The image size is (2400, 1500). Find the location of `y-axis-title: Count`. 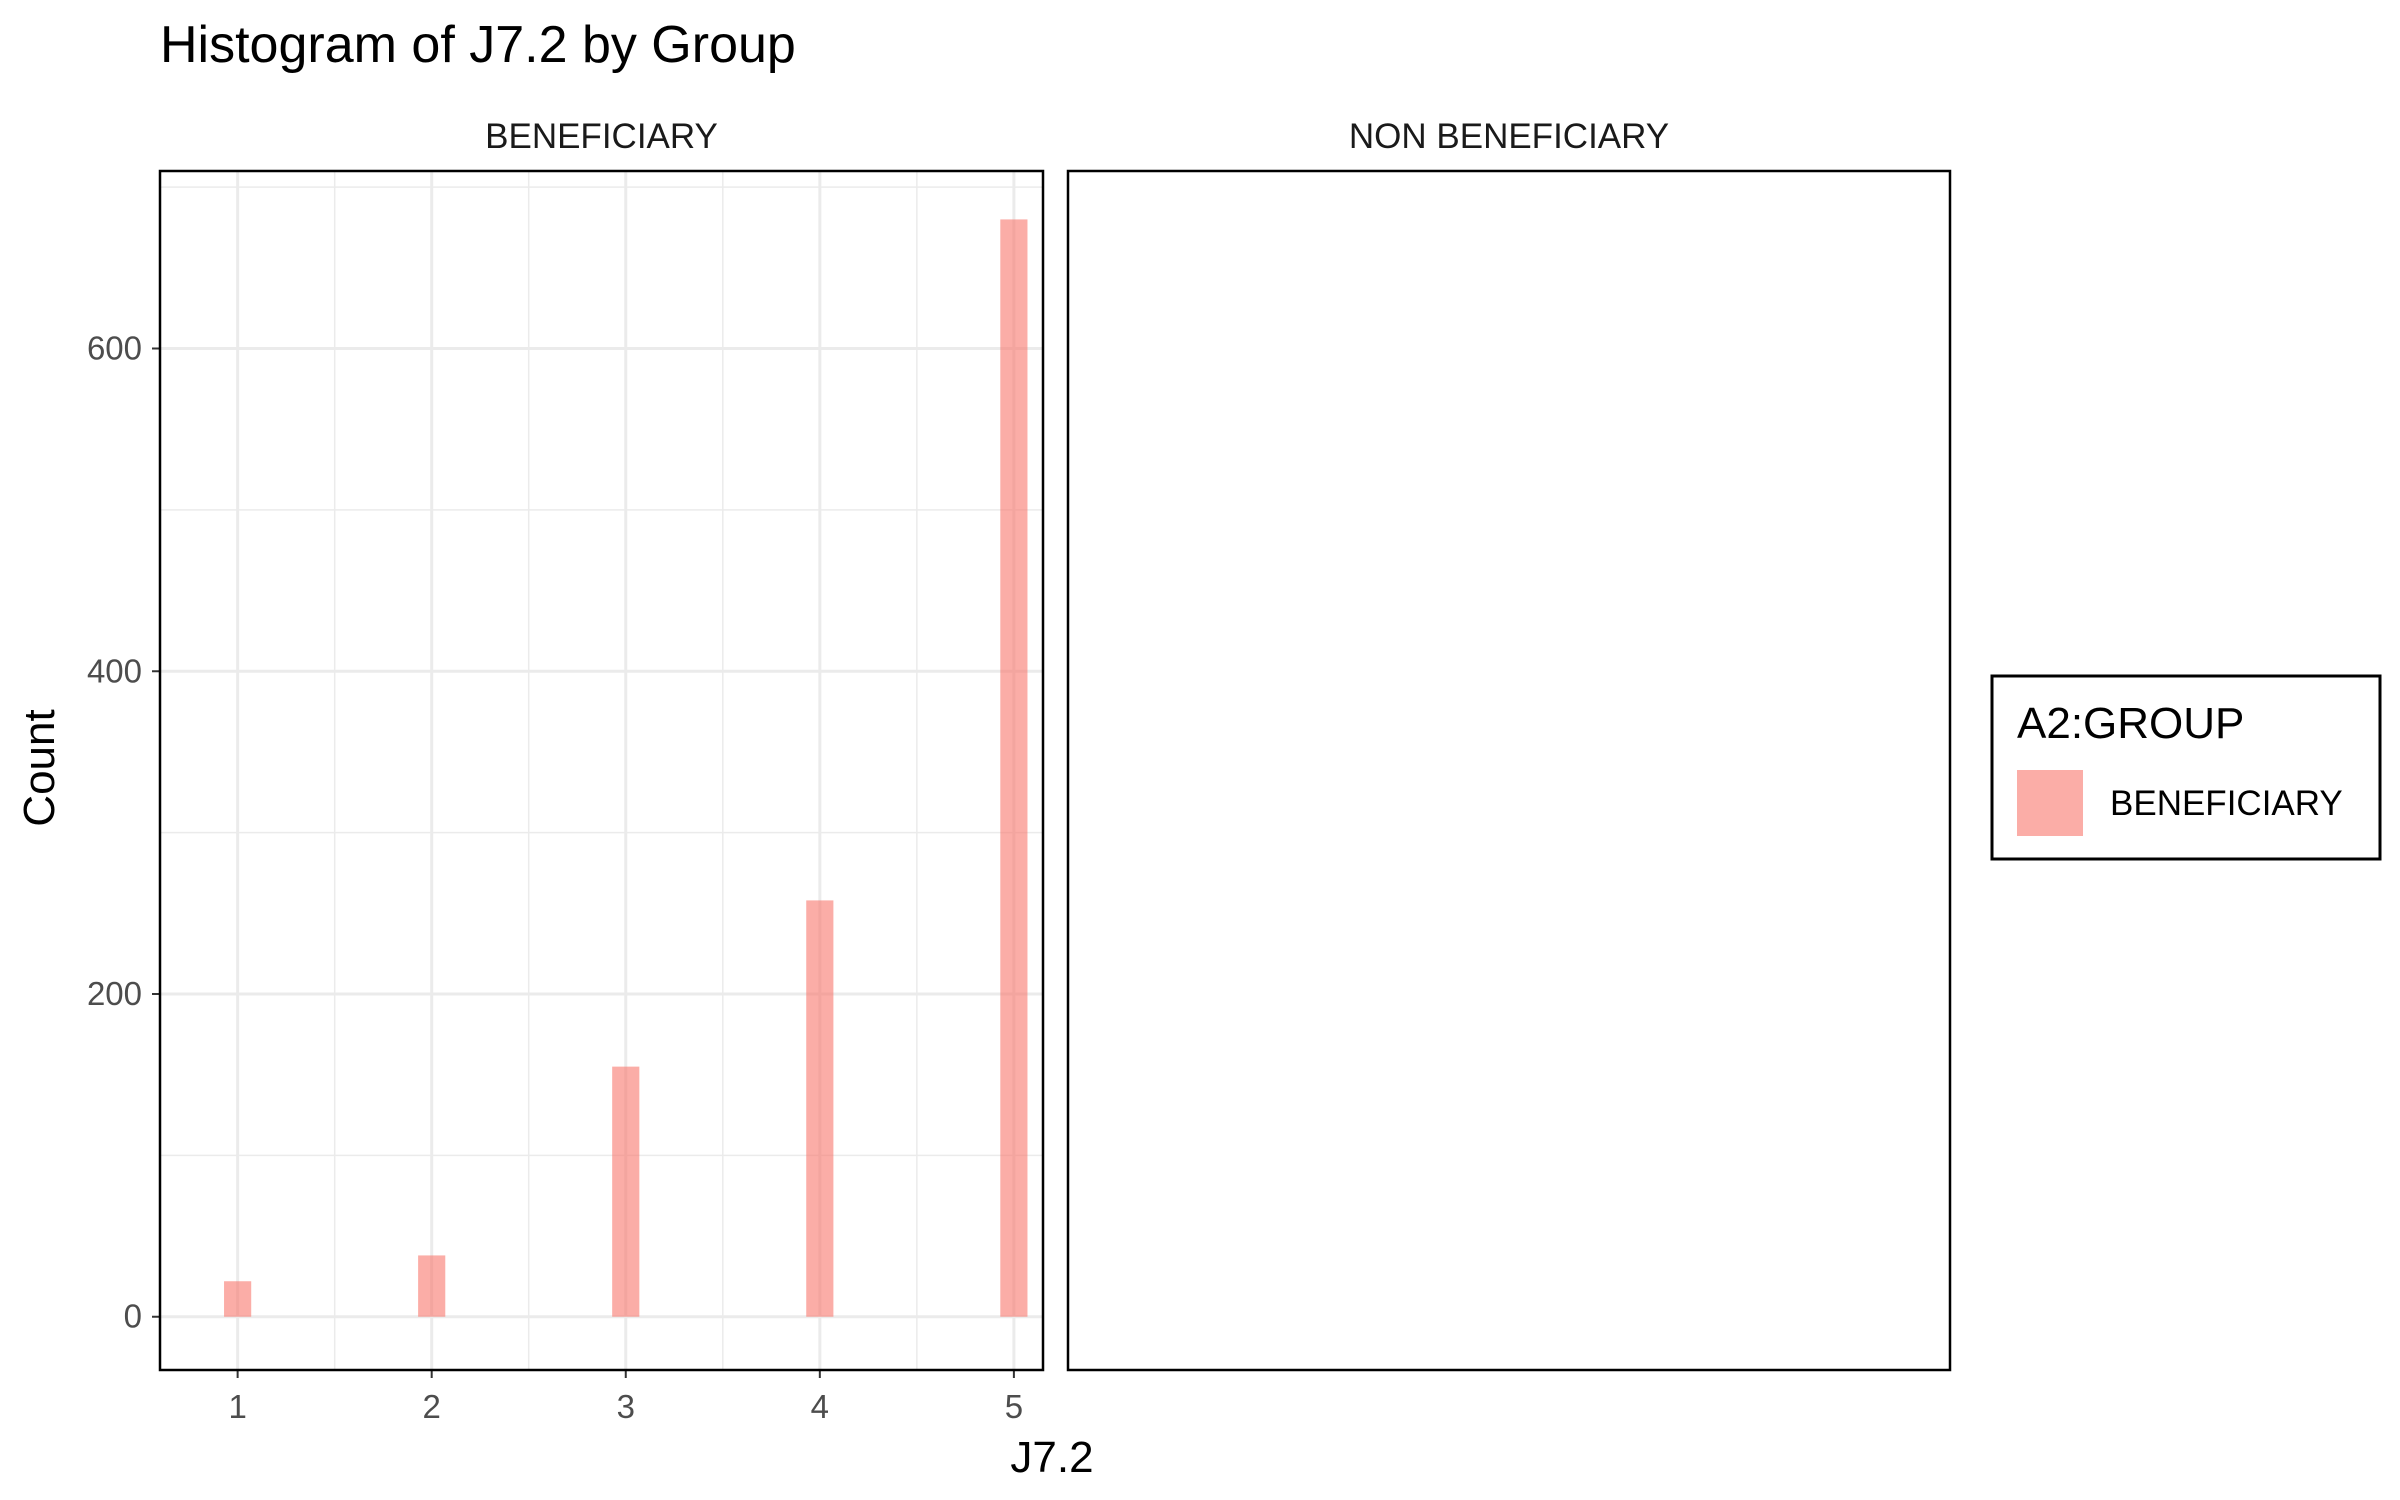

y-axis-title: Count is located at coordinates (39, 767).